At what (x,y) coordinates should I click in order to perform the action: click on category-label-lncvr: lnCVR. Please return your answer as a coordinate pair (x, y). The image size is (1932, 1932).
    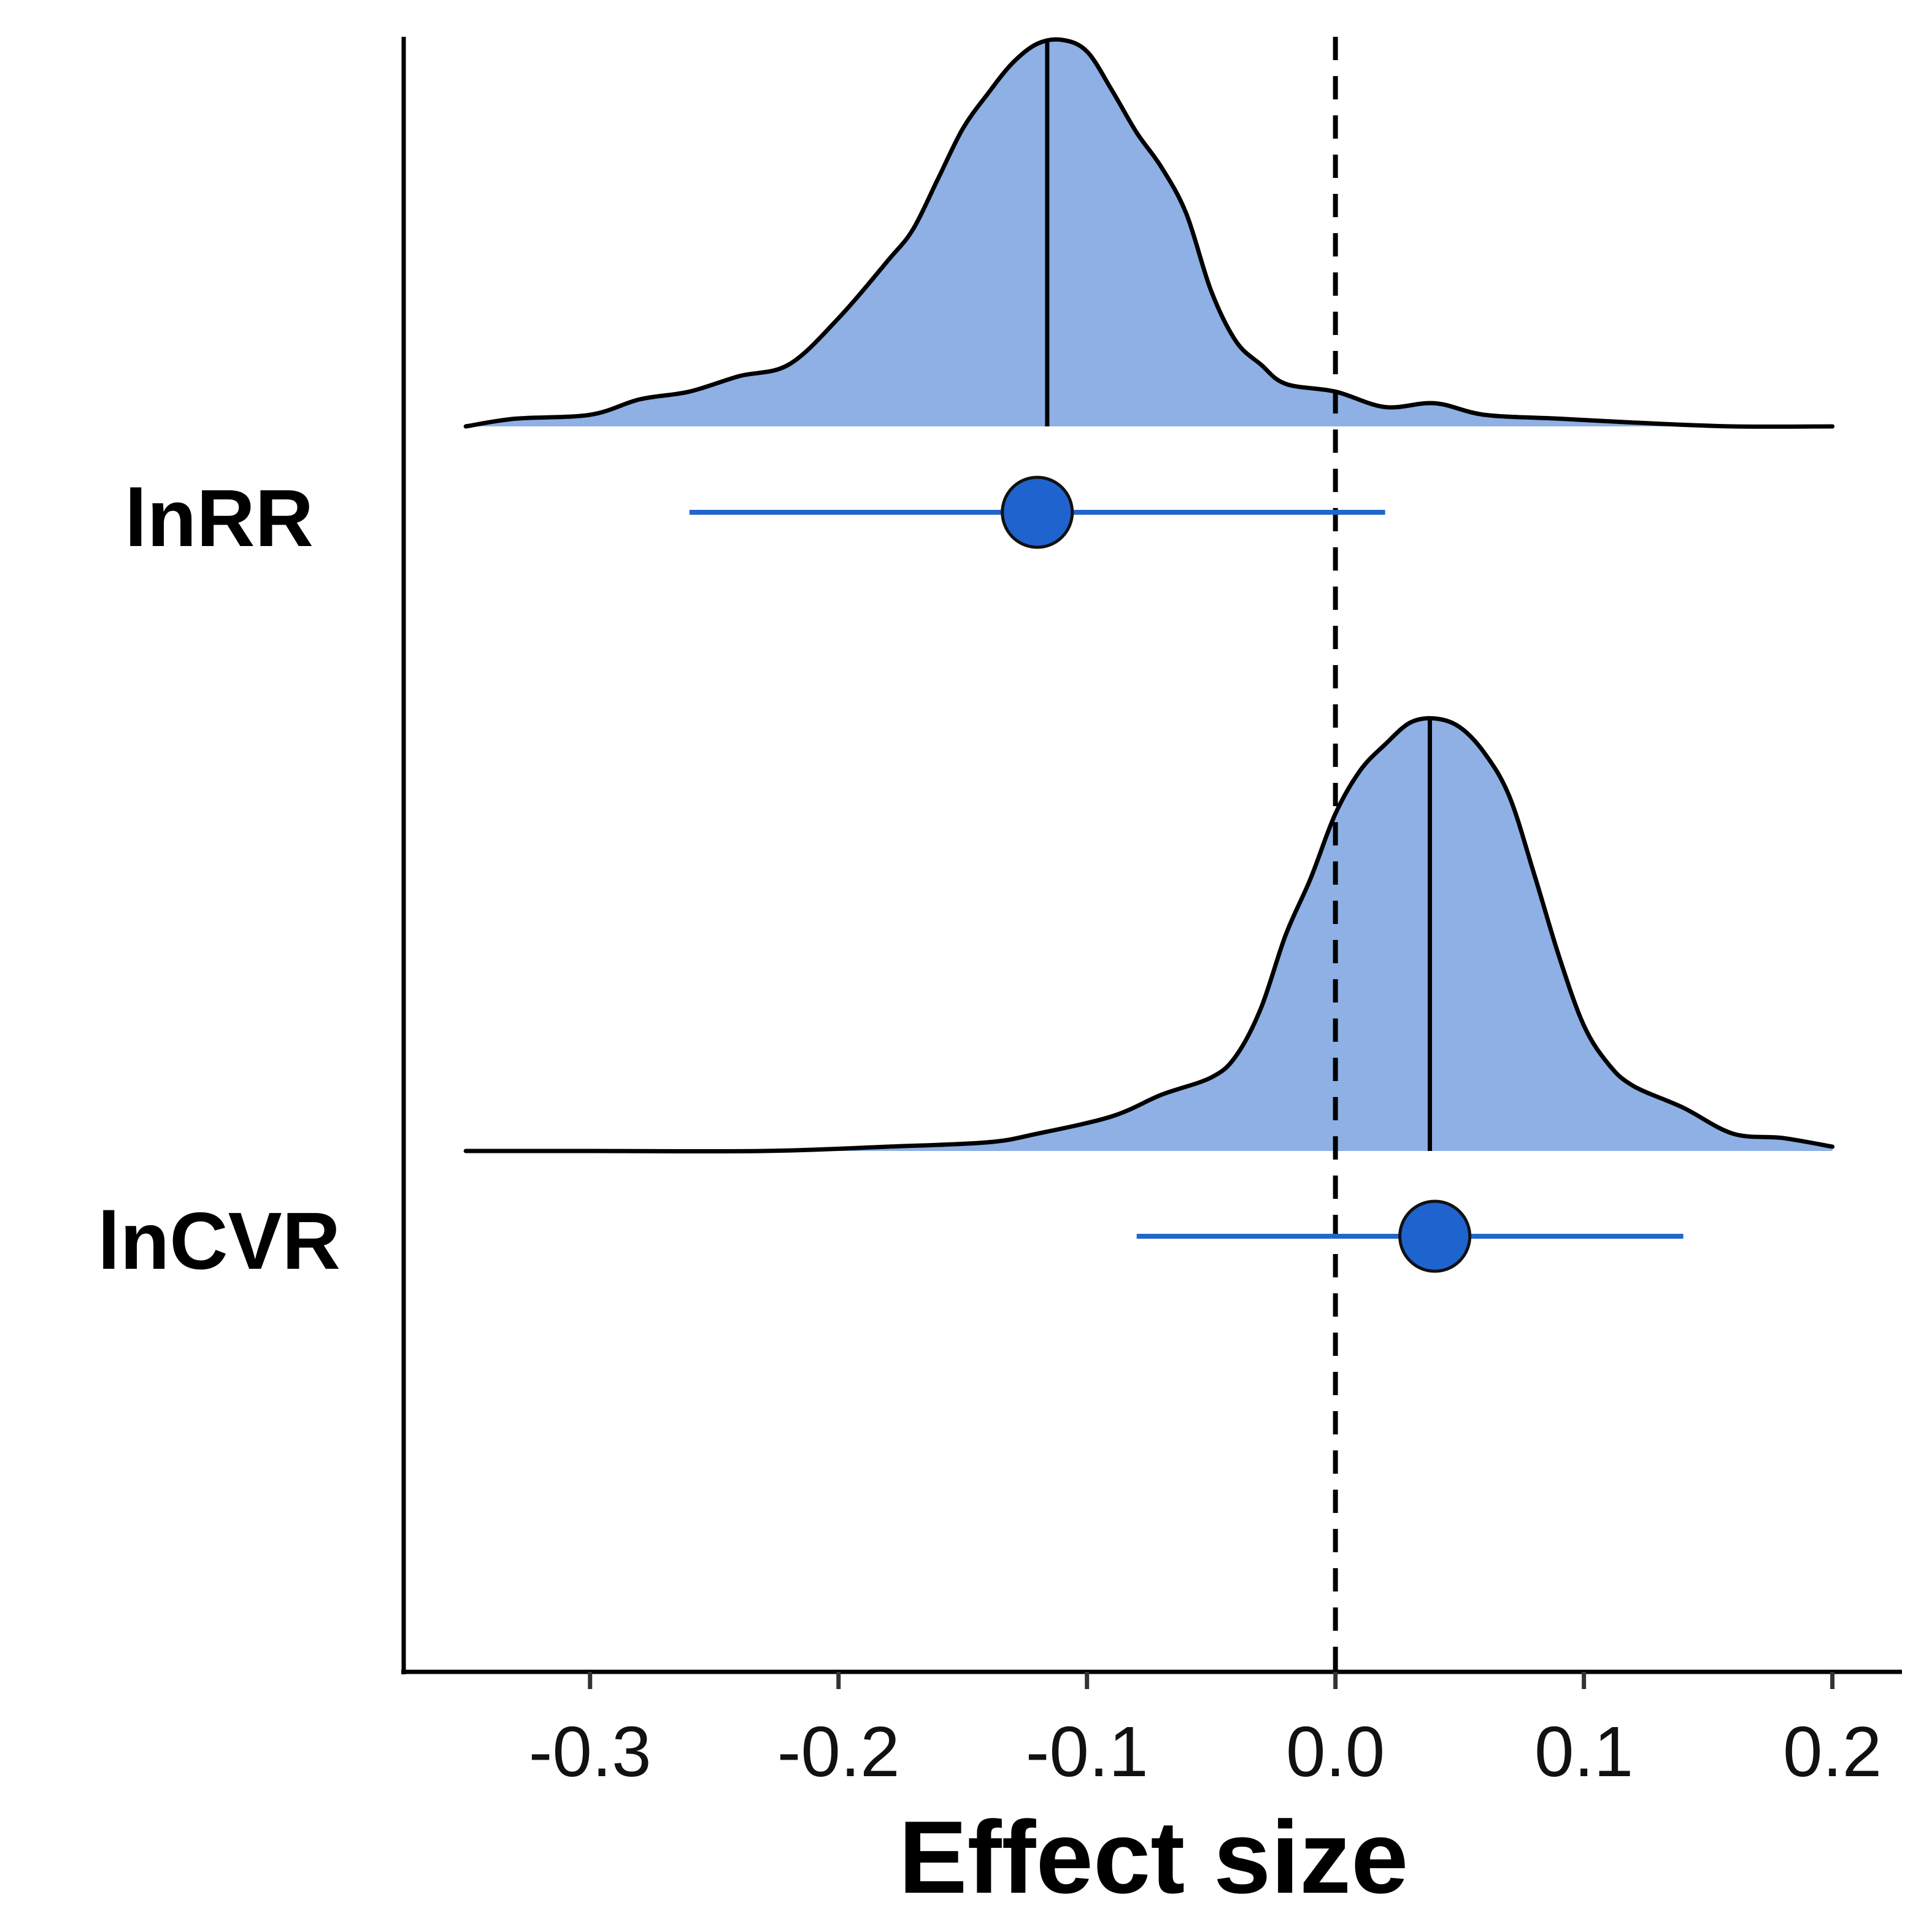
    Looking at the image, I should click on (219, 1241).